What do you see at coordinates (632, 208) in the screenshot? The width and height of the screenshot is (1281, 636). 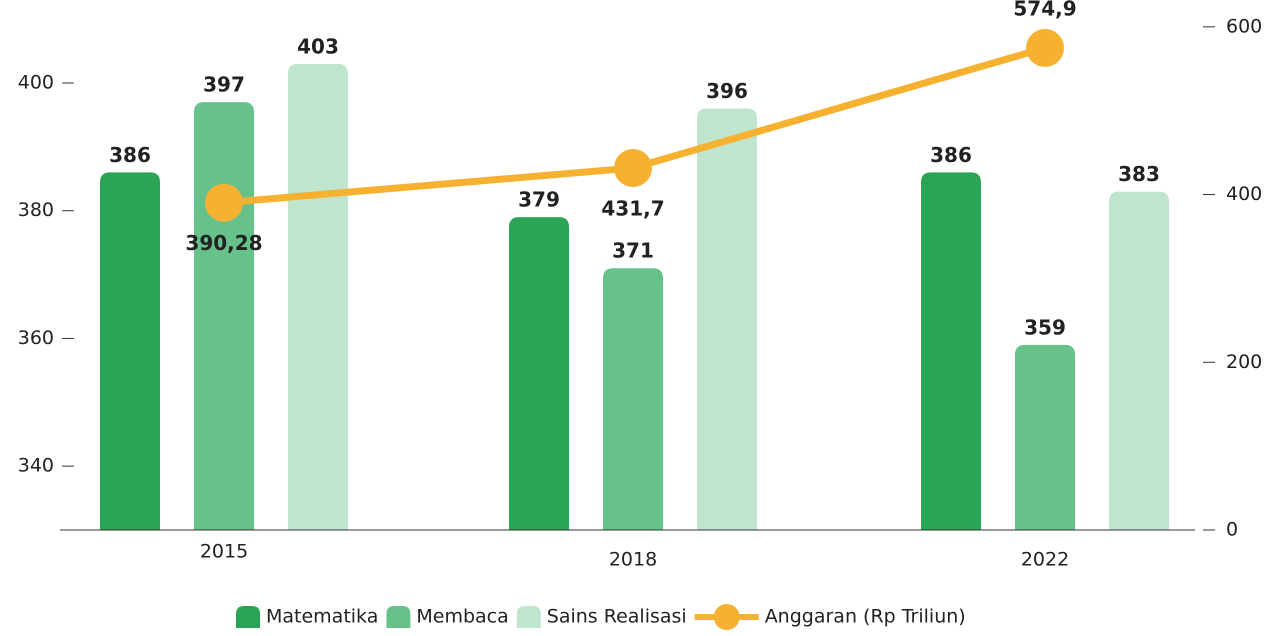 I see `value-label: 431,7` at bounding box center [632, 208].